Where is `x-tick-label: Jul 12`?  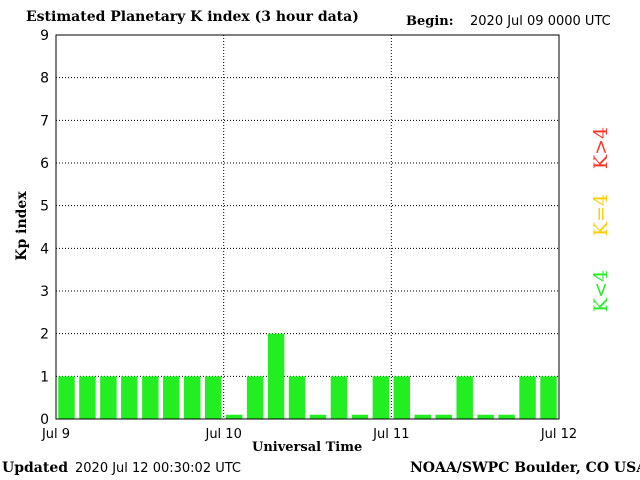
x-tick-label: Jul 12 is located at coordinates (558, 434).